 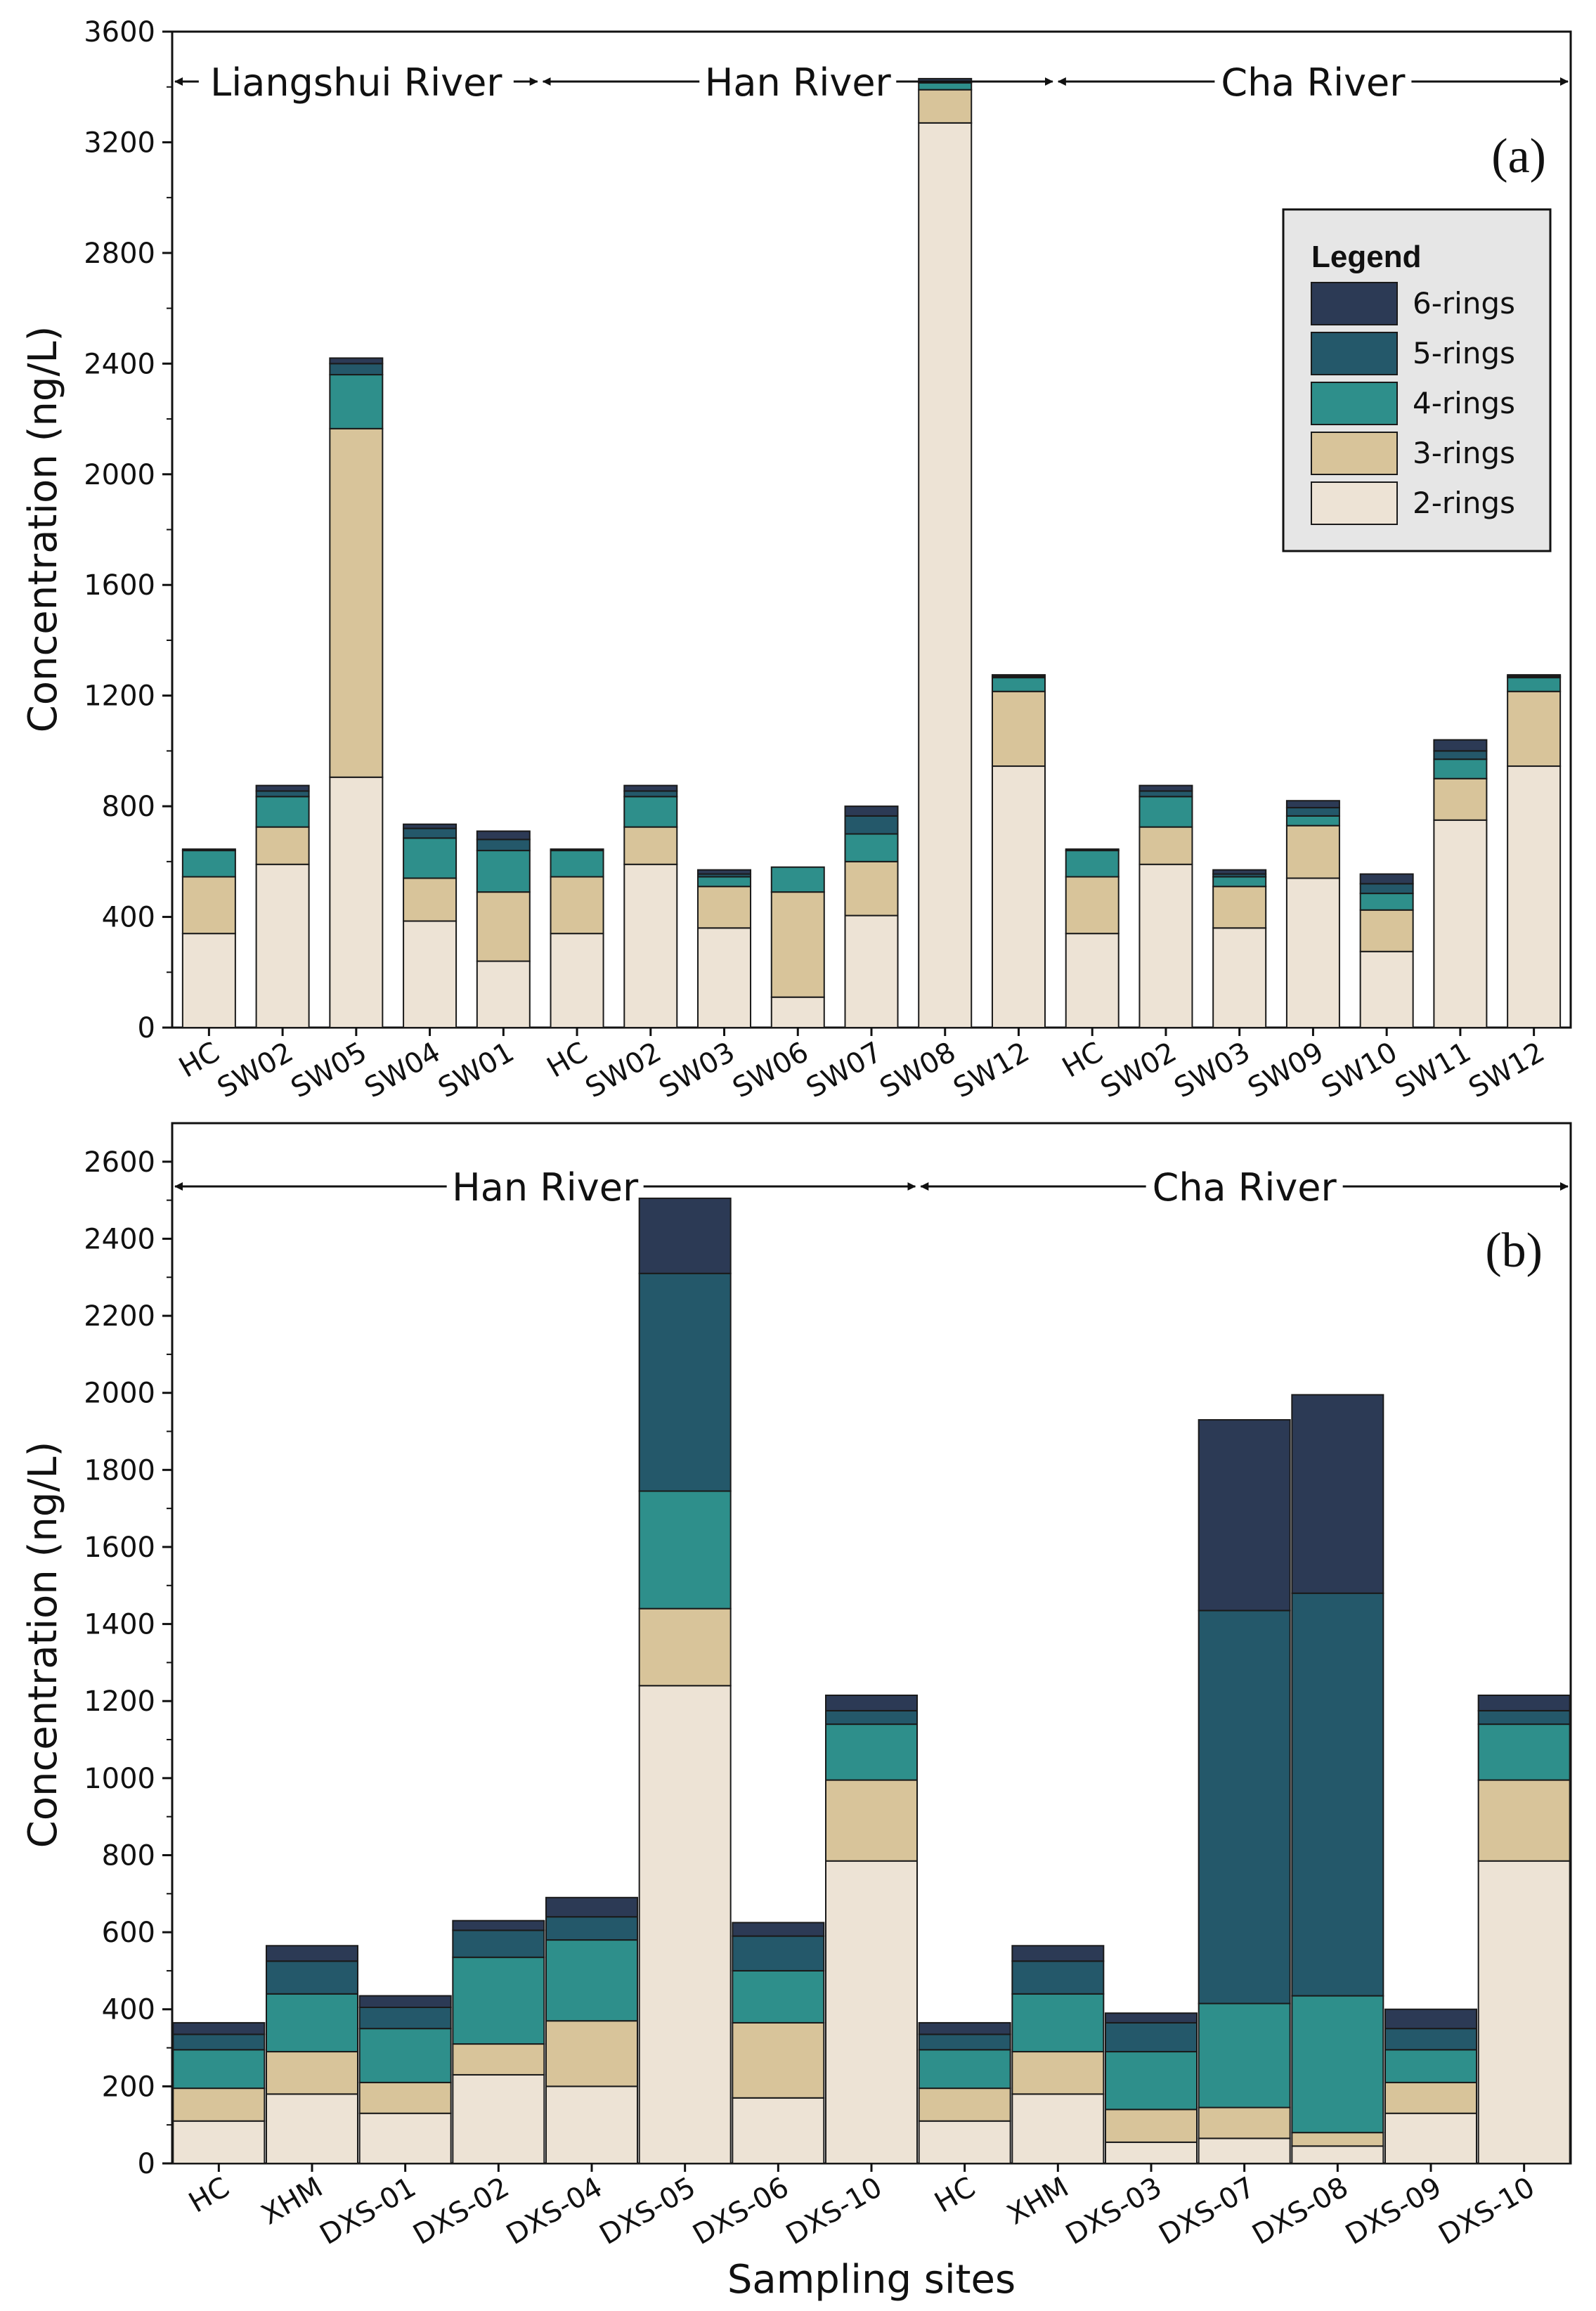 I want to click on y-tick-label: 400, so click(x=128, y=918).